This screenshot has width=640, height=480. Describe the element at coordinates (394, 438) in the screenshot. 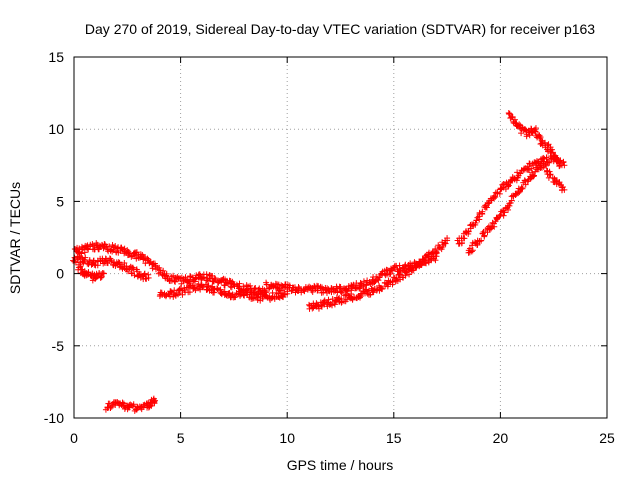

I see `x-tick-label: 15` at that location.